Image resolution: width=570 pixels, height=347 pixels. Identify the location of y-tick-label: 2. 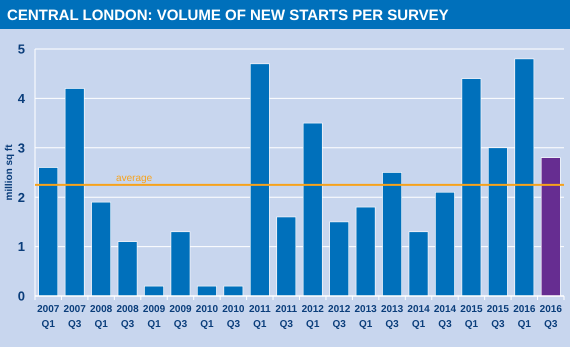
(21, 197).